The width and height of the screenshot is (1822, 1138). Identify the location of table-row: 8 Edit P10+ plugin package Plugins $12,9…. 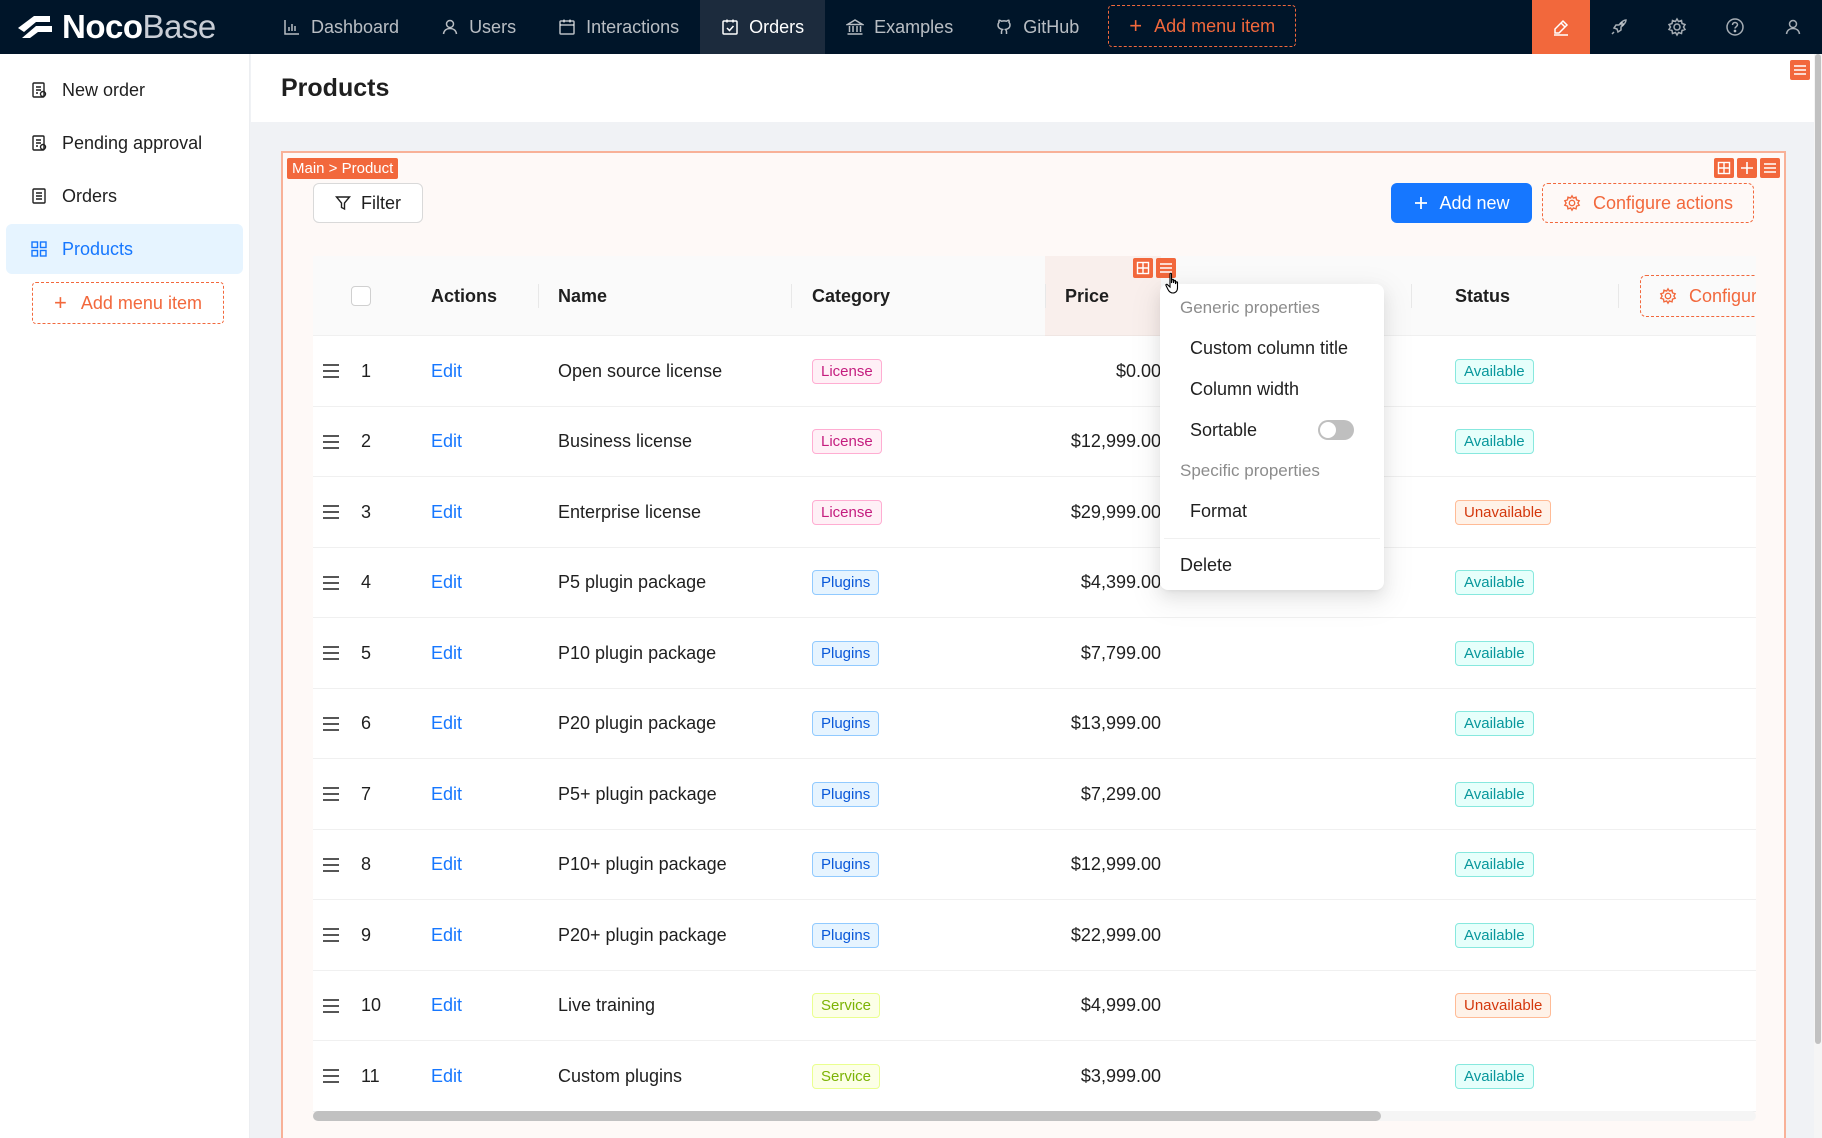
(1034, 864).